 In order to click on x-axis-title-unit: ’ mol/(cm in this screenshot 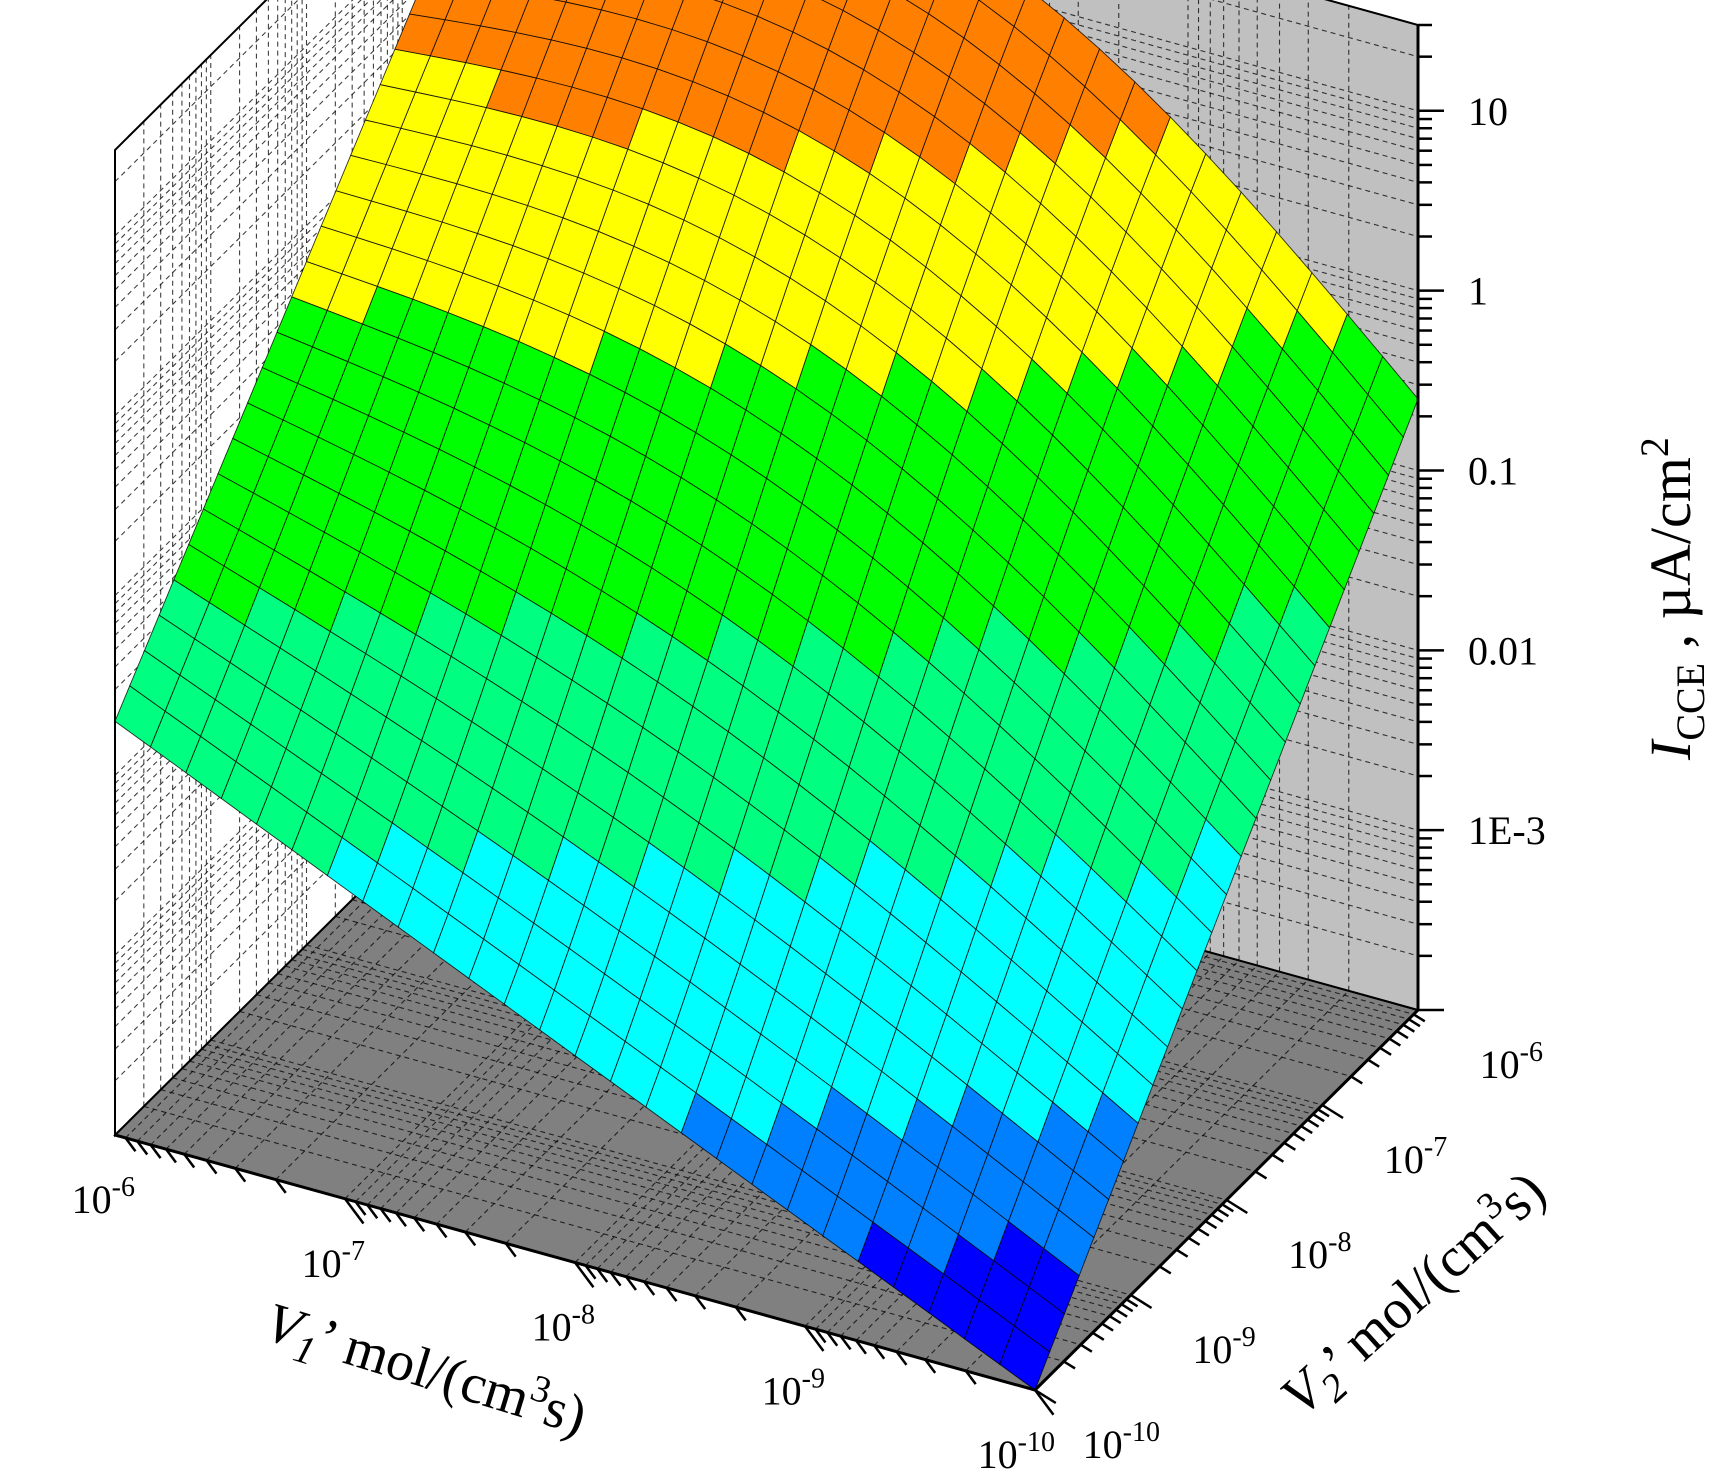, I will do `click(423, 1368)`.